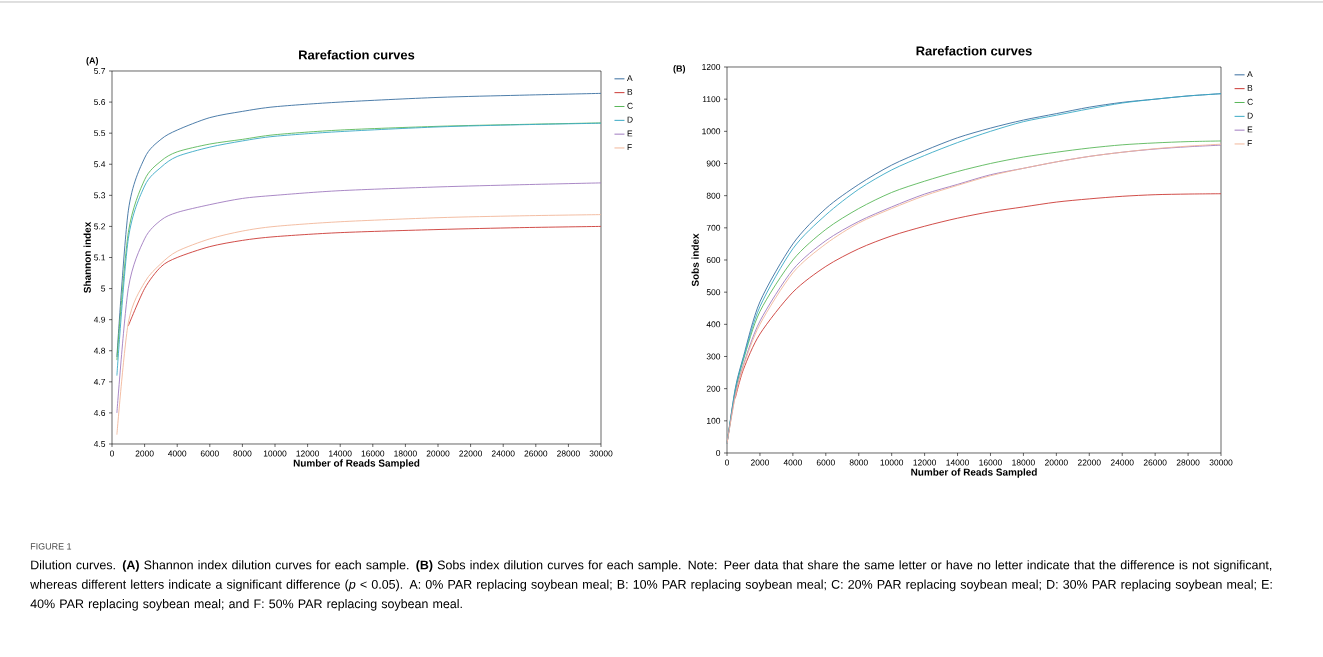 Image resolution: width=1323 pixels, height=657 pixels. I want to click on y-tick-label: 5, so click(103, 288).